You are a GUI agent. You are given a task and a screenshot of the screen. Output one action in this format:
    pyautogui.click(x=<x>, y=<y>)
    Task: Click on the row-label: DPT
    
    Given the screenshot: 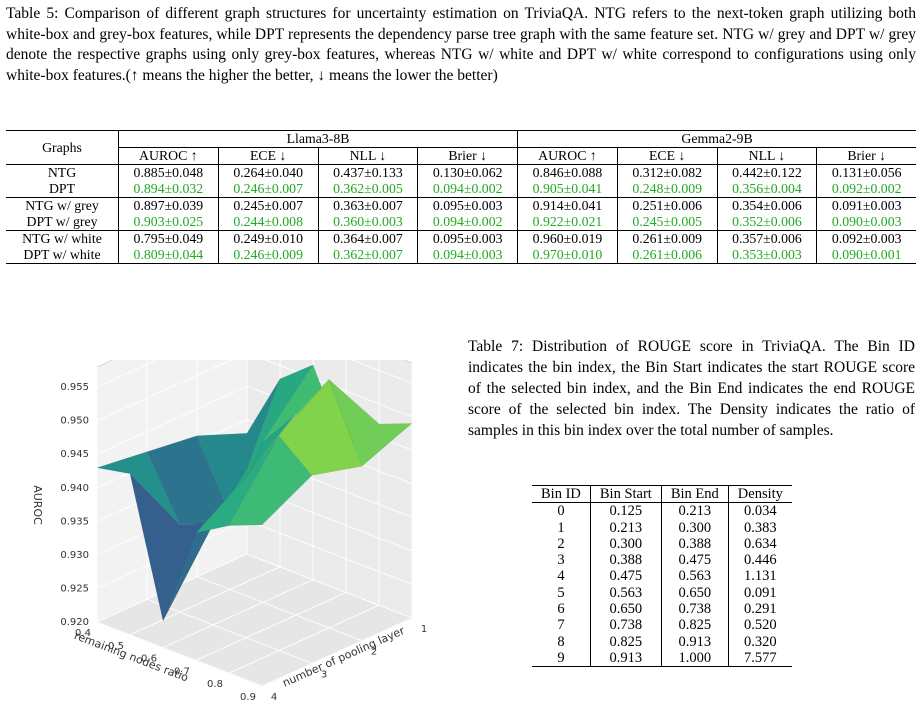 What is the action you would take?
    pyautogui.click(x=62, y=189)
    